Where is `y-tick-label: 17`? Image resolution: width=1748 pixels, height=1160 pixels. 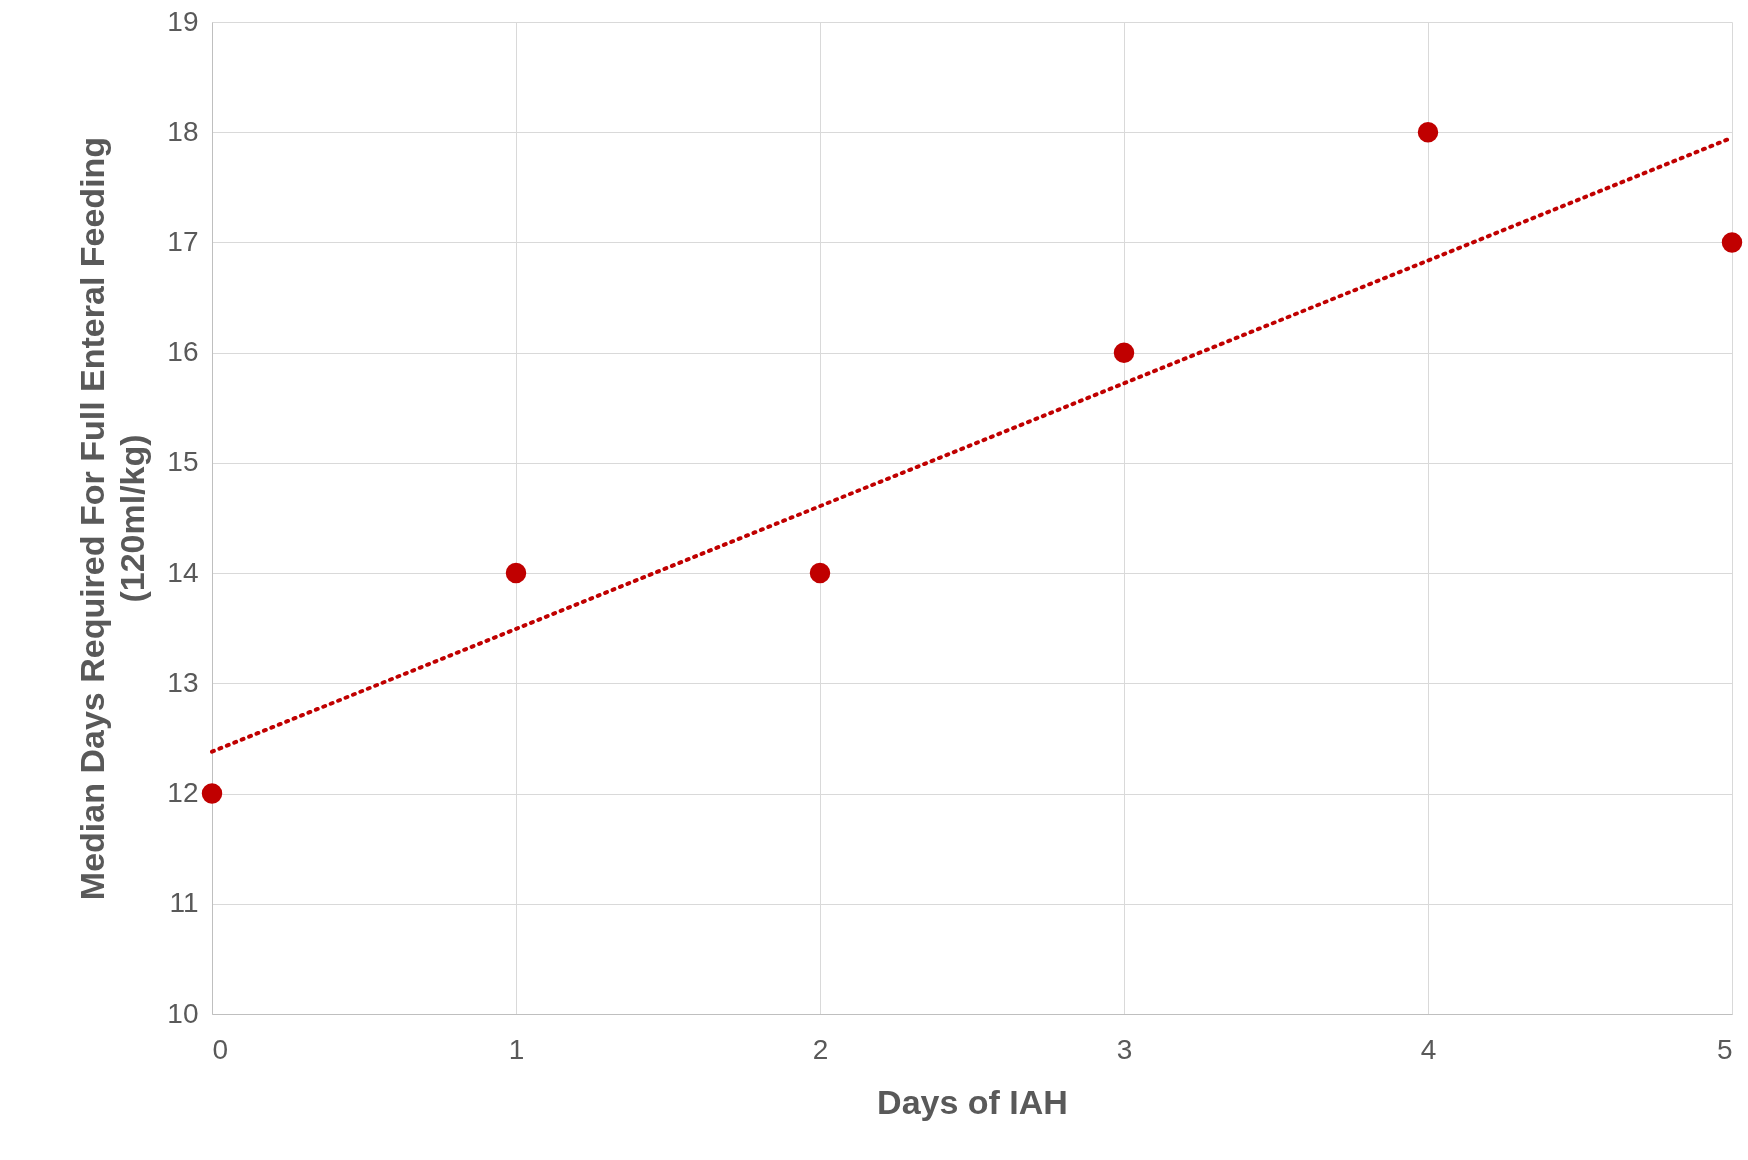
y-tick-label: 17 is located at coordinates (183, 241).